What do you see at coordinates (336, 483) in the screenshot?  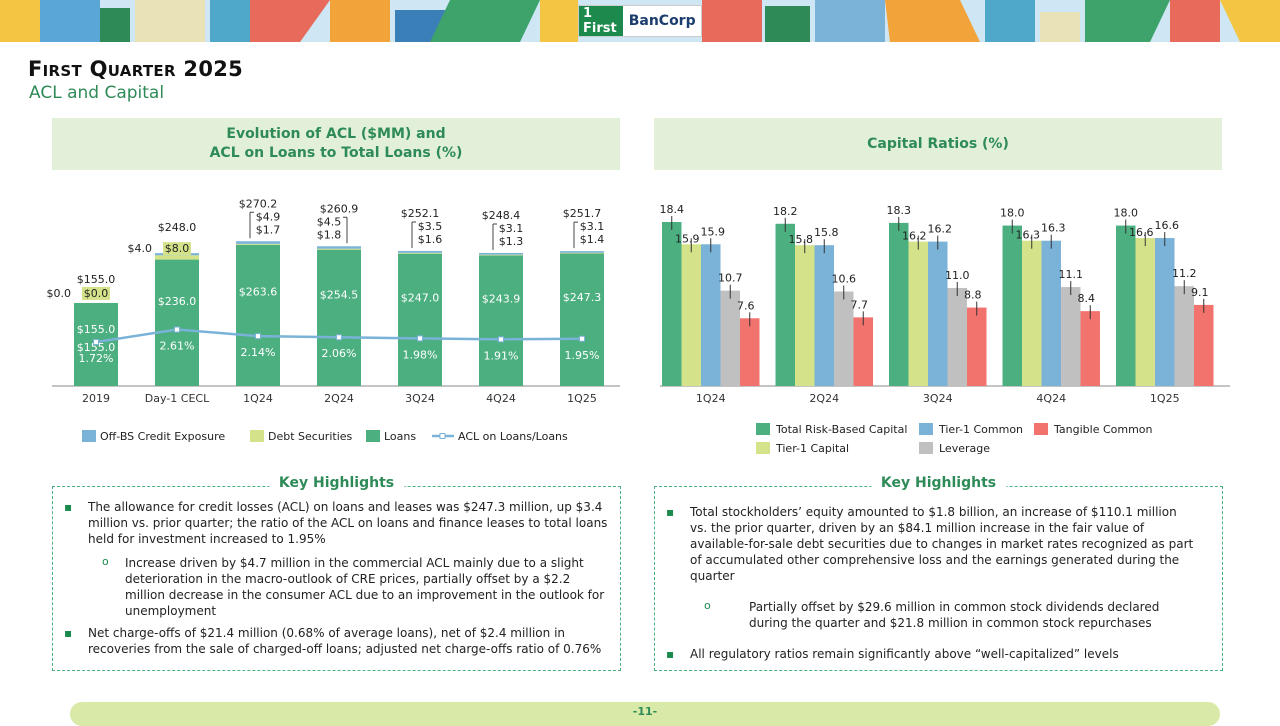 I see `acl-highlights-title: Key Highlights` at bounding box center [336, 483].